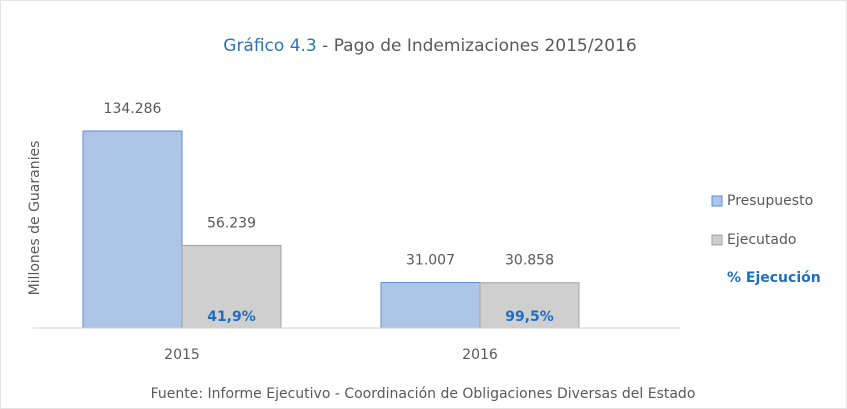 The image size is (847, 409). What do you see at coordinates (269, 46) in the screenshot?
I see `title-number: Gráfico 4.3` at bounding box center [269, 46].